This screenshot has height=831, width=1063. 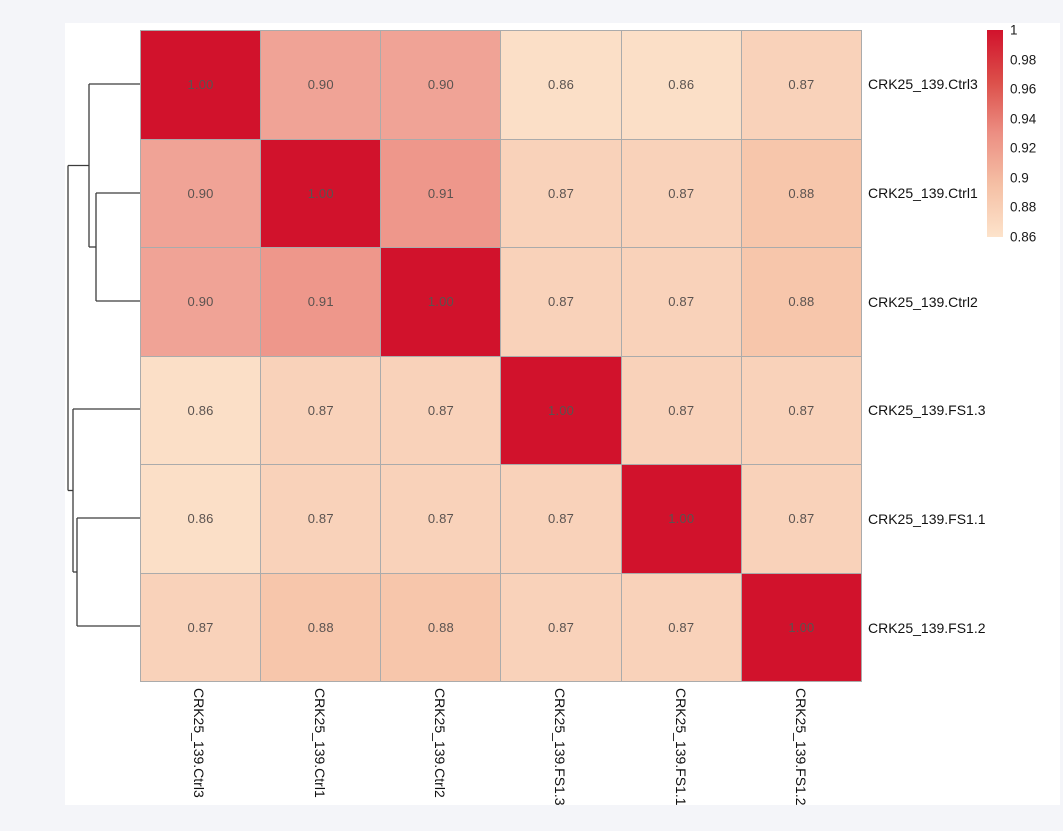 What do you see at coordinates (927, 410) in the screenshot?
I see `row-label: CRK25_139.FS1.3` at bounding box center [927, 410].